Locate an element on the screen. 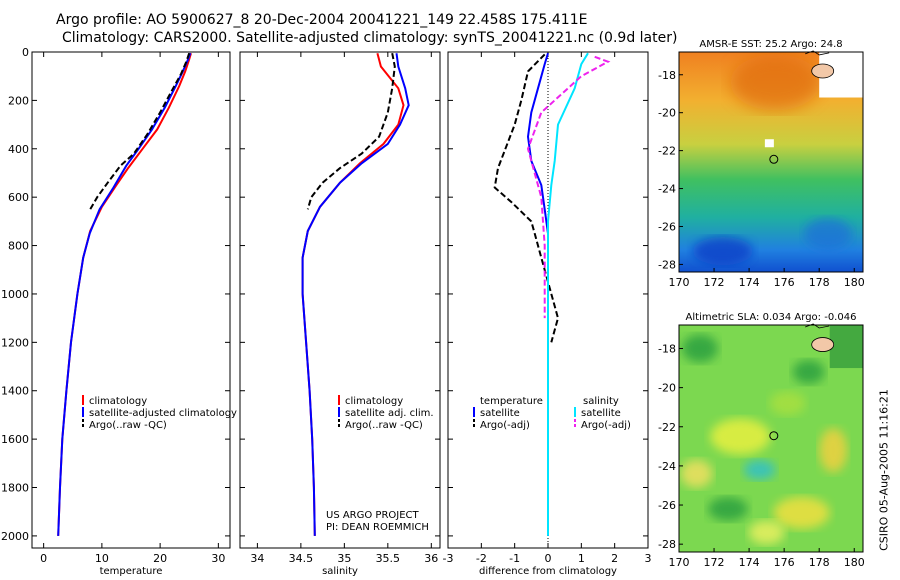 The width and height of the screenshot is (900, 580). y-tick-label: 1600 is located at coordinates (15, 439).